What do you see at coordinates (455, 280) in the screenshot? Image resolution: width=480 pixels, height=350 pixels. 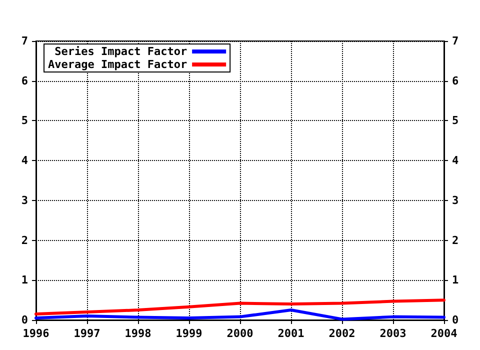 I see `y2-tick-label: 1` at bounding box center [455, 280].